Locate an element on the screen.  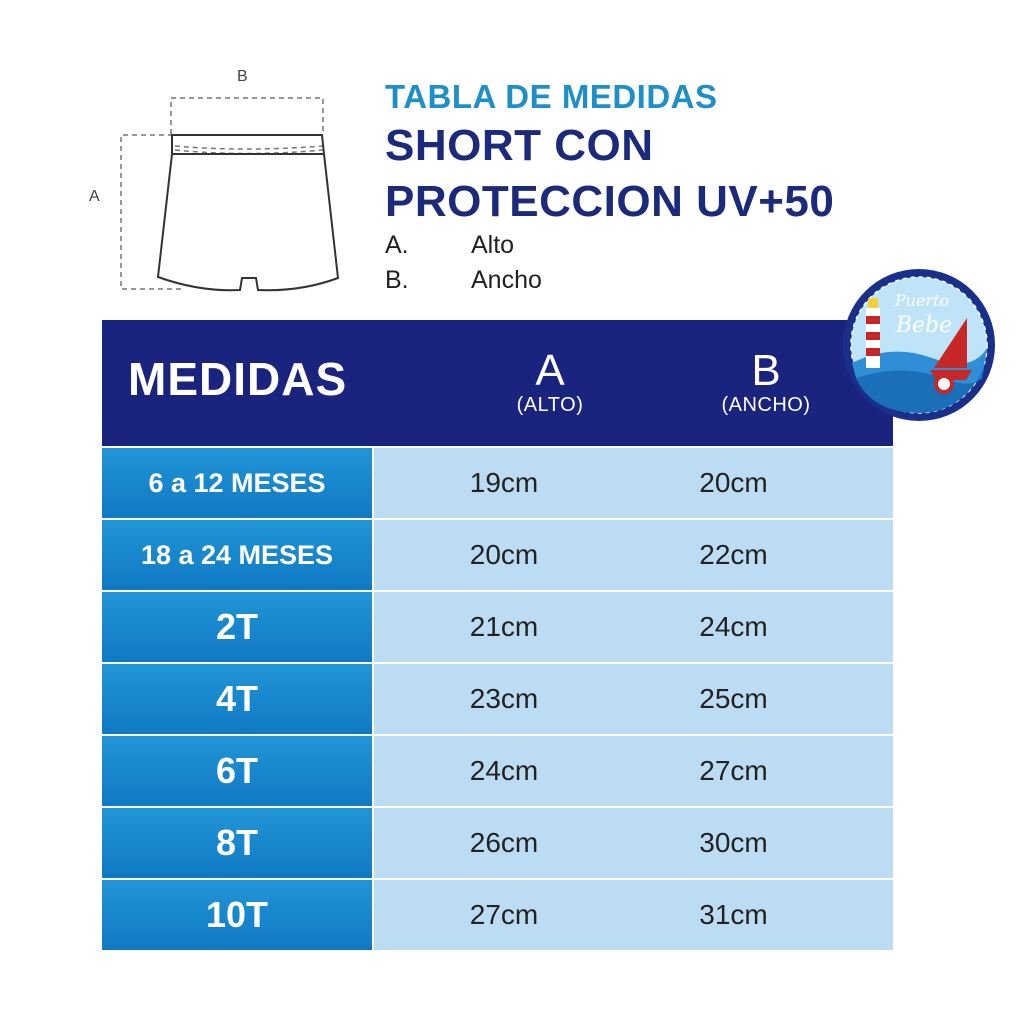
col-b-sub: (ANCHO) is located at coordinates (766, 405).